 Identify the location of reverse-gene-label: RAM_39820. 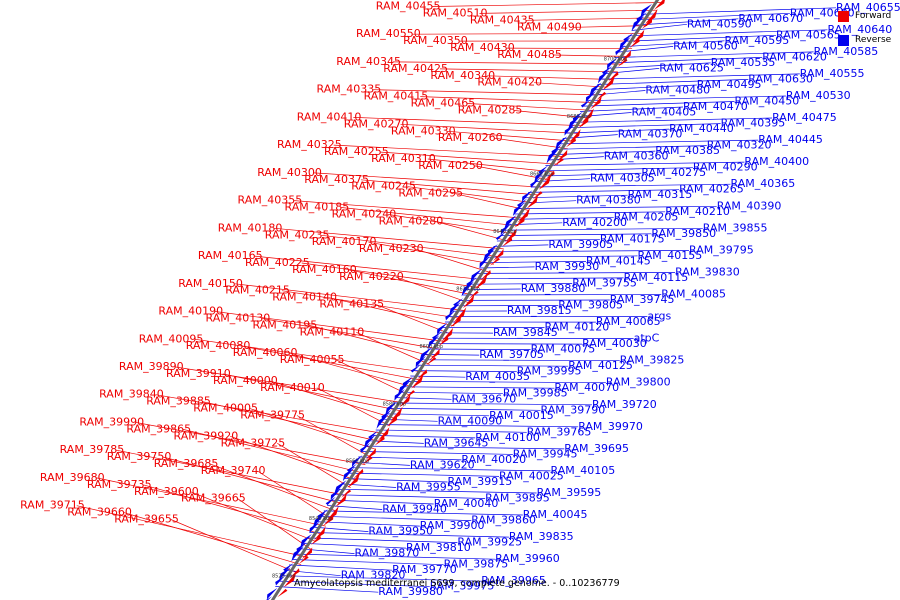
(373, 575).